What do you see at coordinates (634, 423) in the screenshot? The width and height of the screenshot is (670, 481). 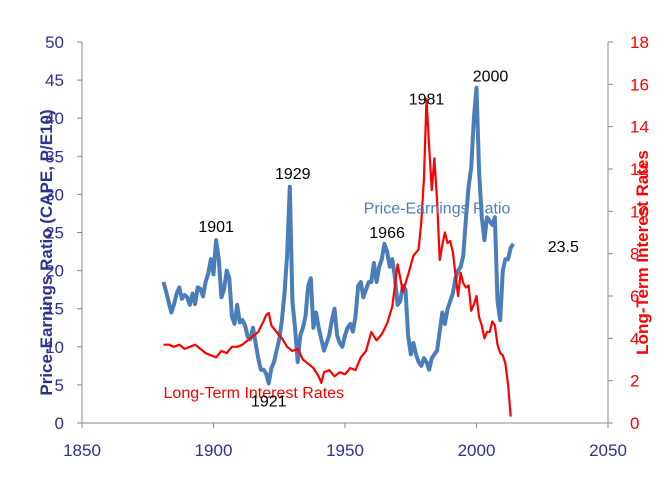 I see `y-right-tick-label: 0` at bounding box center [634, 423].